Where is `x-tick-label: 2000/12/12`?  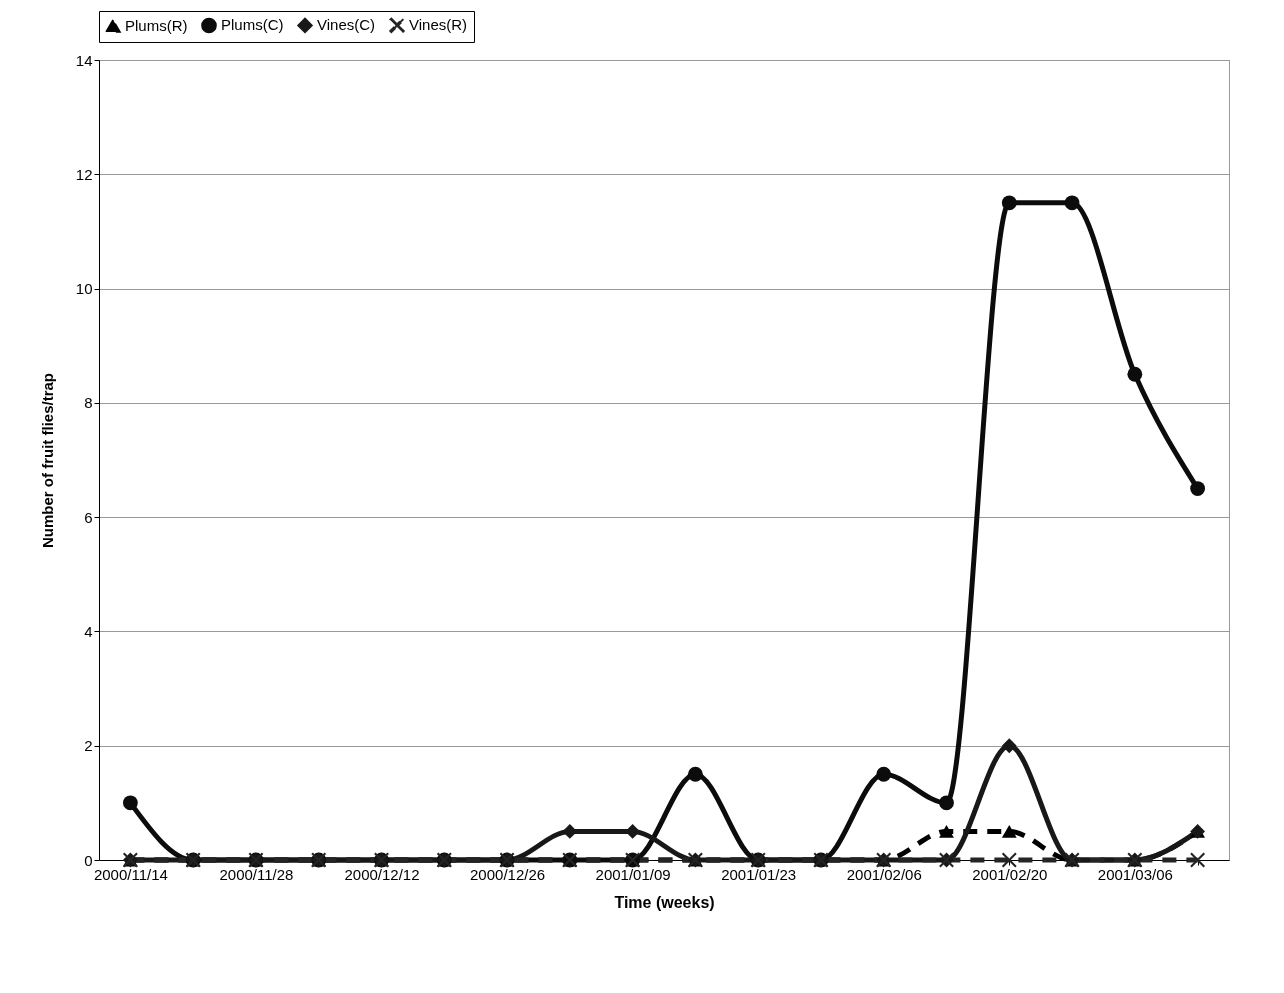
x-tick-label: 2000/12/12 is located at coordinates (382, 874).